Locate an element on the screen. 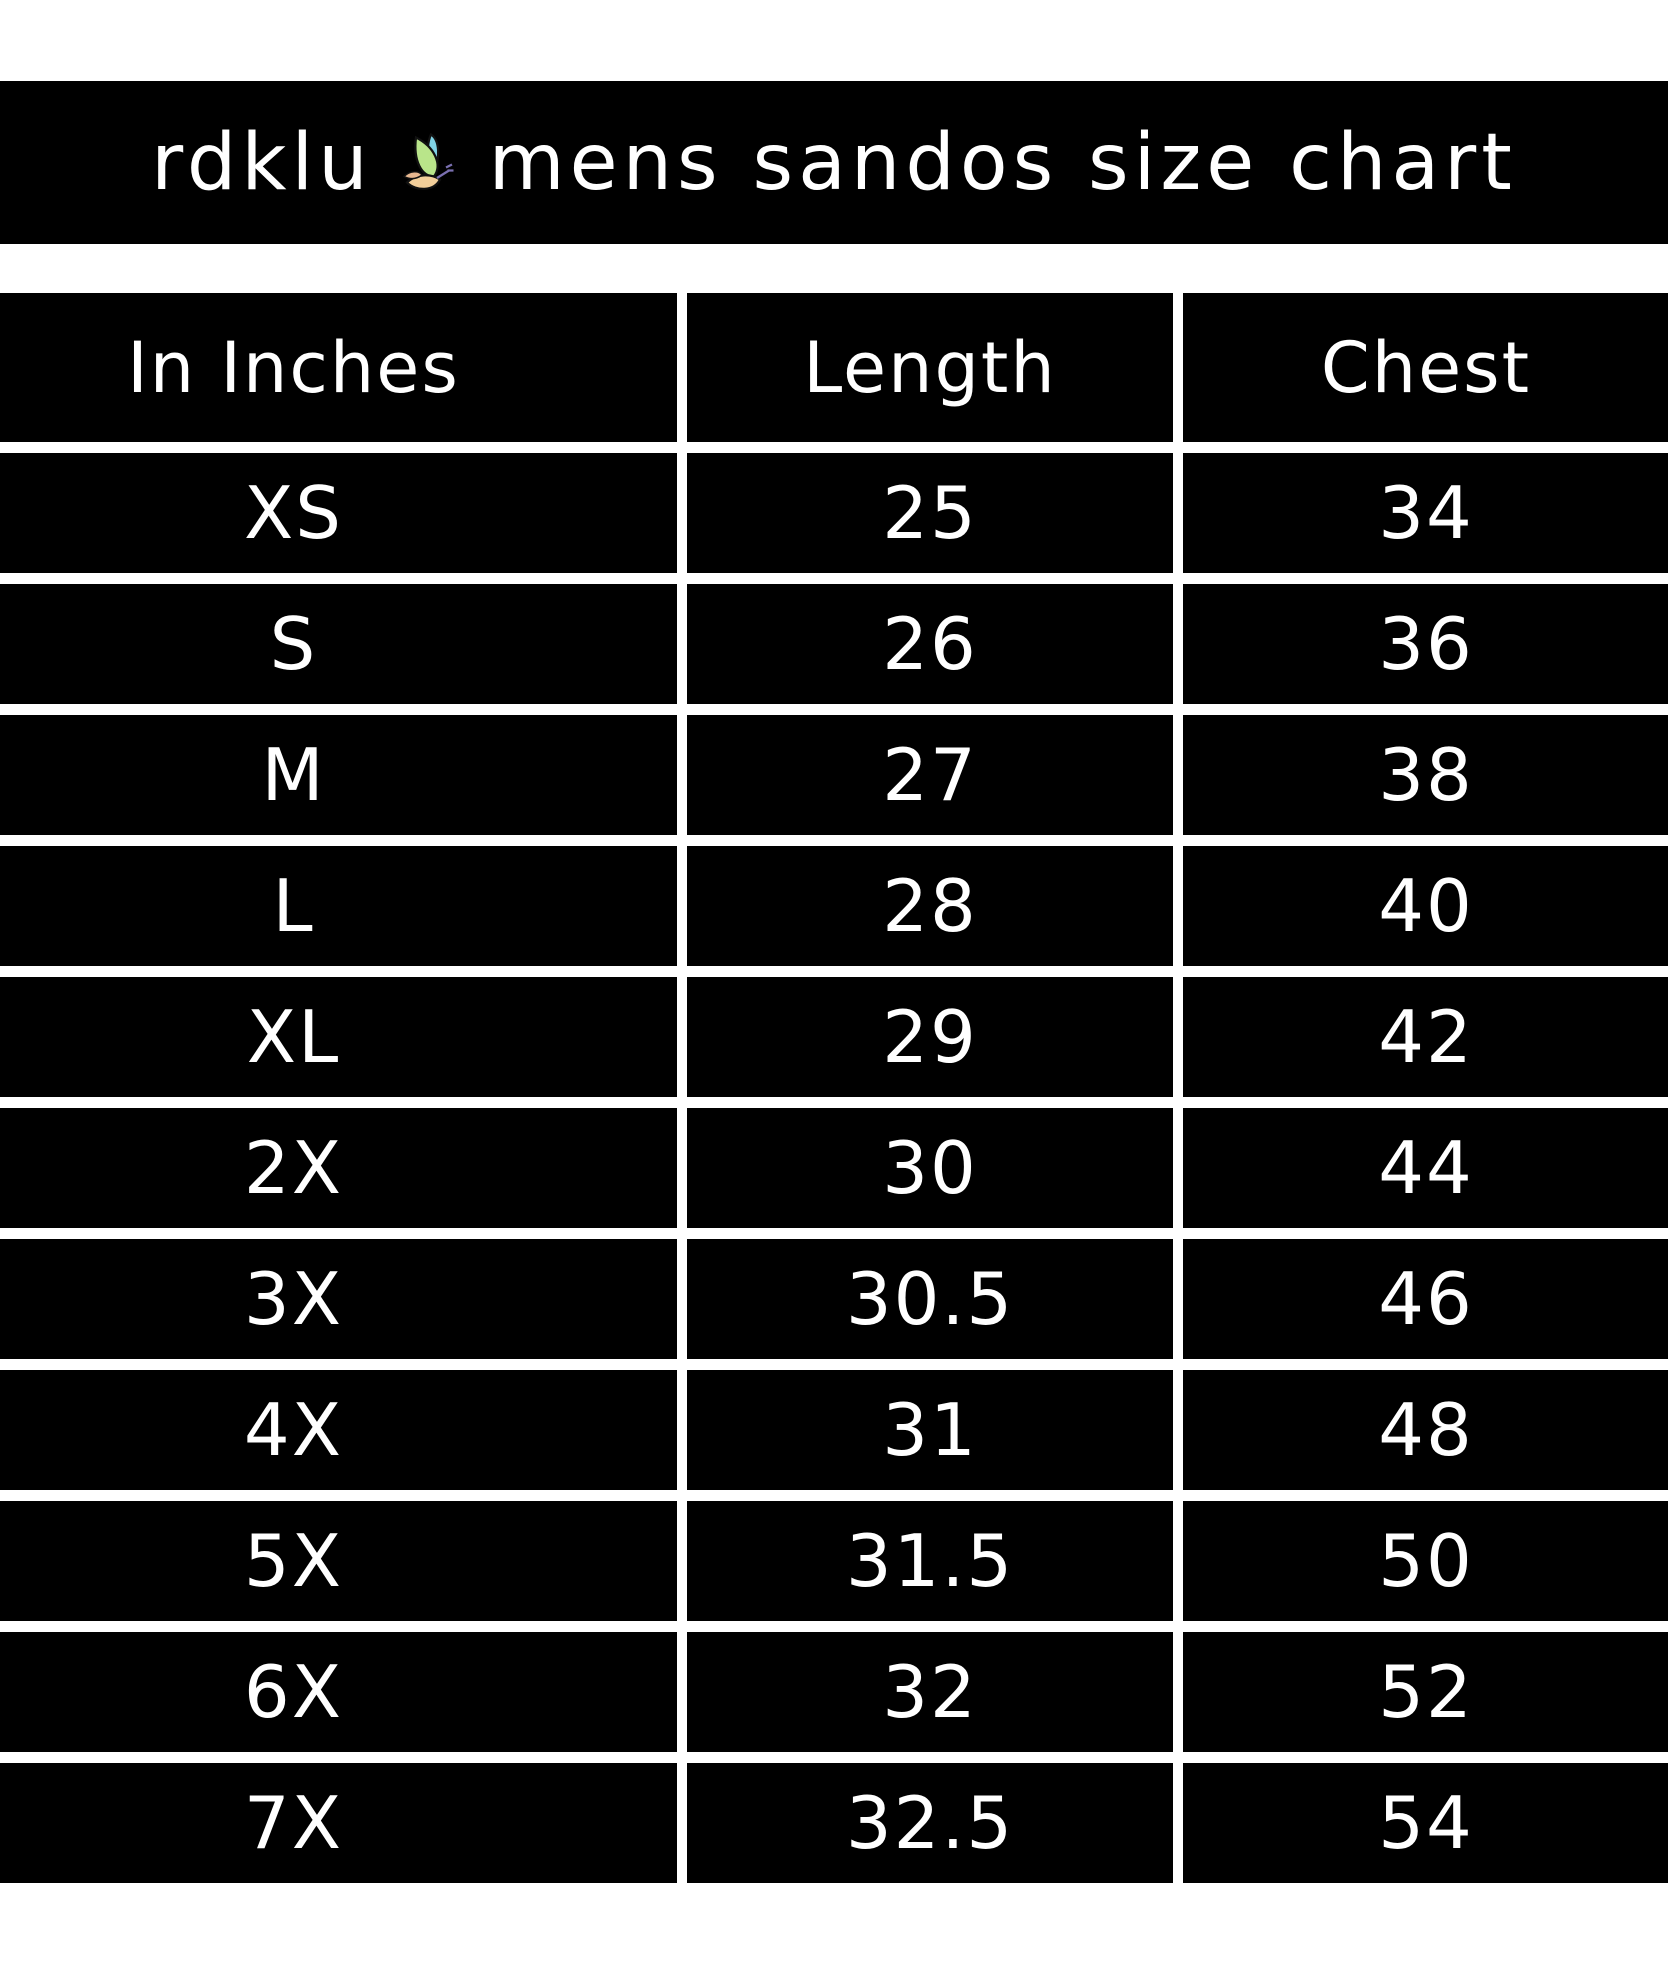  cell-chest: 48 is located at coordinates (1425, 1430).